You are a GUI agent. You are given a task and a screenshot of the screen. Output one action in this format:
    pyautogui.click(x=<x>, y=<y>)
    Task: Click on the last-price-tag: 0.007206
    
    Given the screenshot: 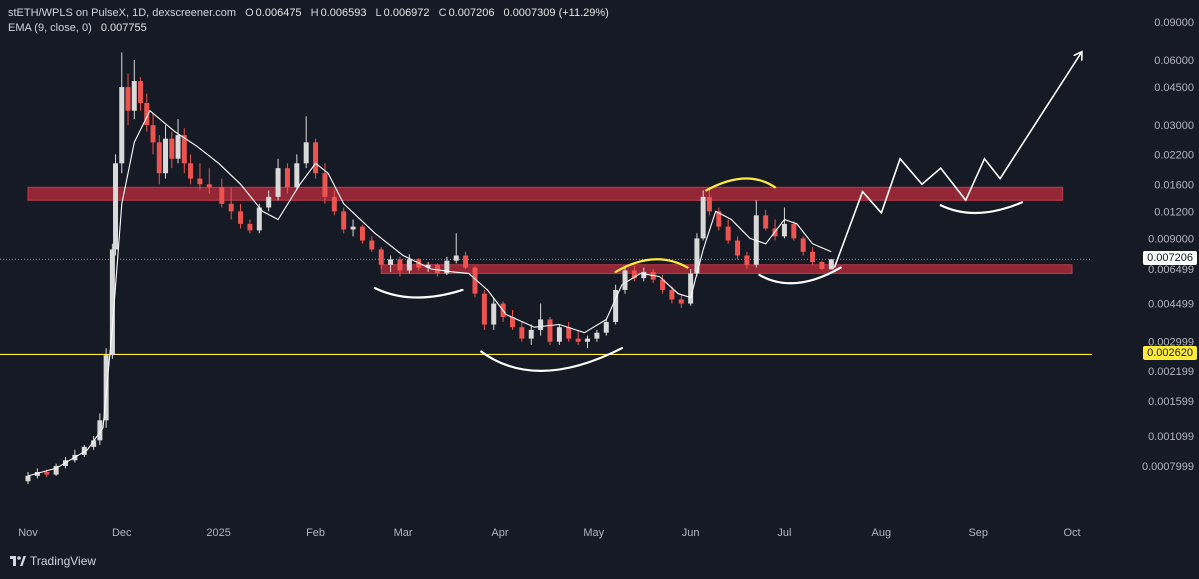 What is the action you would take?
    pyautogui.click(x=1170, y=258)
    